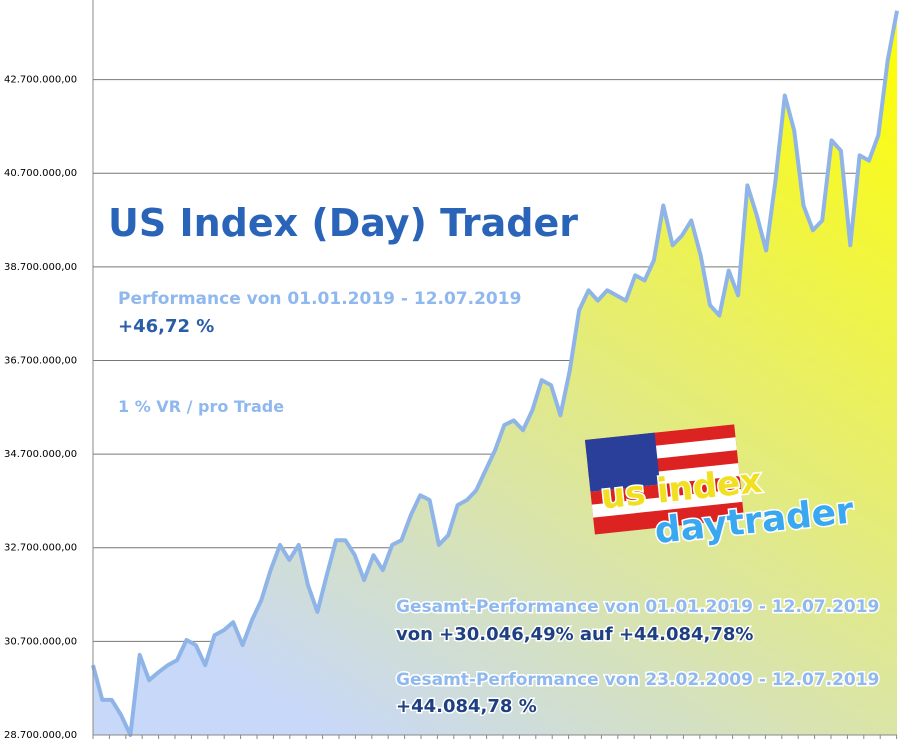  Describe the element at coordinates (40, 641) in the screenshot. I see `y-tick-label: 30.700.000,00` at that location.